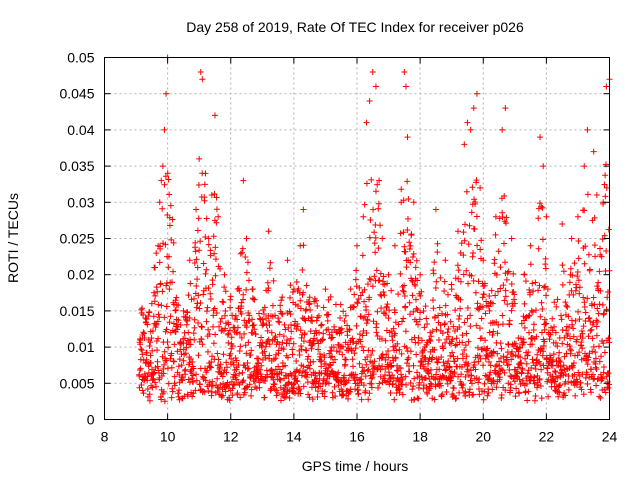 The width and height of the screenshot is (640, 480). I want to click on x-tick-label: 20, so click(483, 437).